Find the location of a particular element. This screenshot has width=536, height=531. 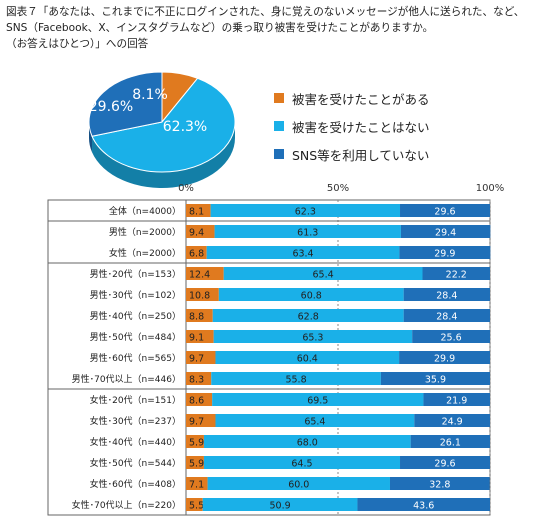

category-label: 女性･50代（n=544） is located at coordinates (135, 463).